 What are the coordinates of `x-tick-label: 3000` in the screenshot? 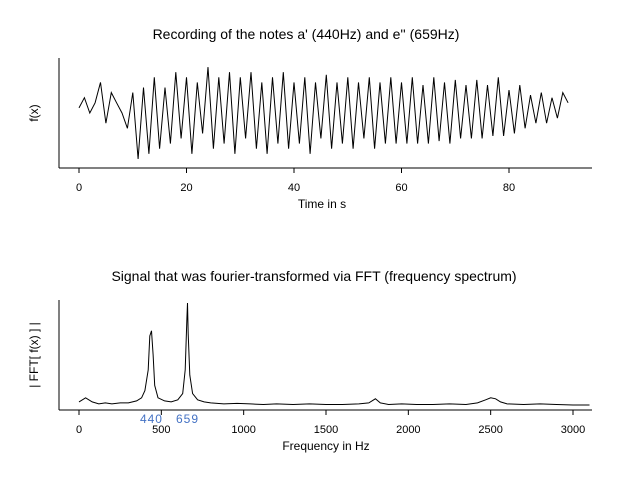 It's located at (573, 430).